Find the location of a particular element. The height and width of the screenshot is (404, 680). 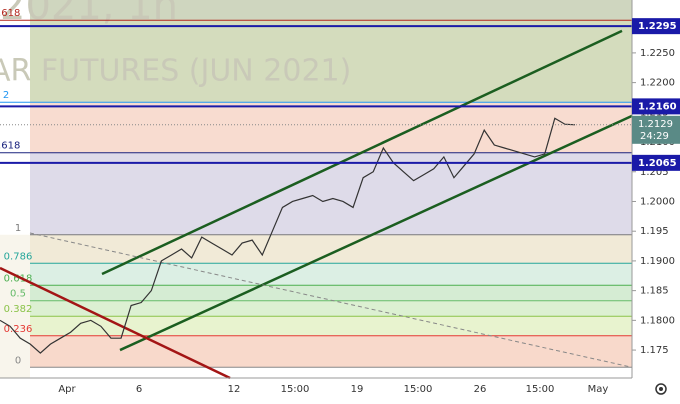

fib-label: 0.236 is located at coordinates (18, 329).